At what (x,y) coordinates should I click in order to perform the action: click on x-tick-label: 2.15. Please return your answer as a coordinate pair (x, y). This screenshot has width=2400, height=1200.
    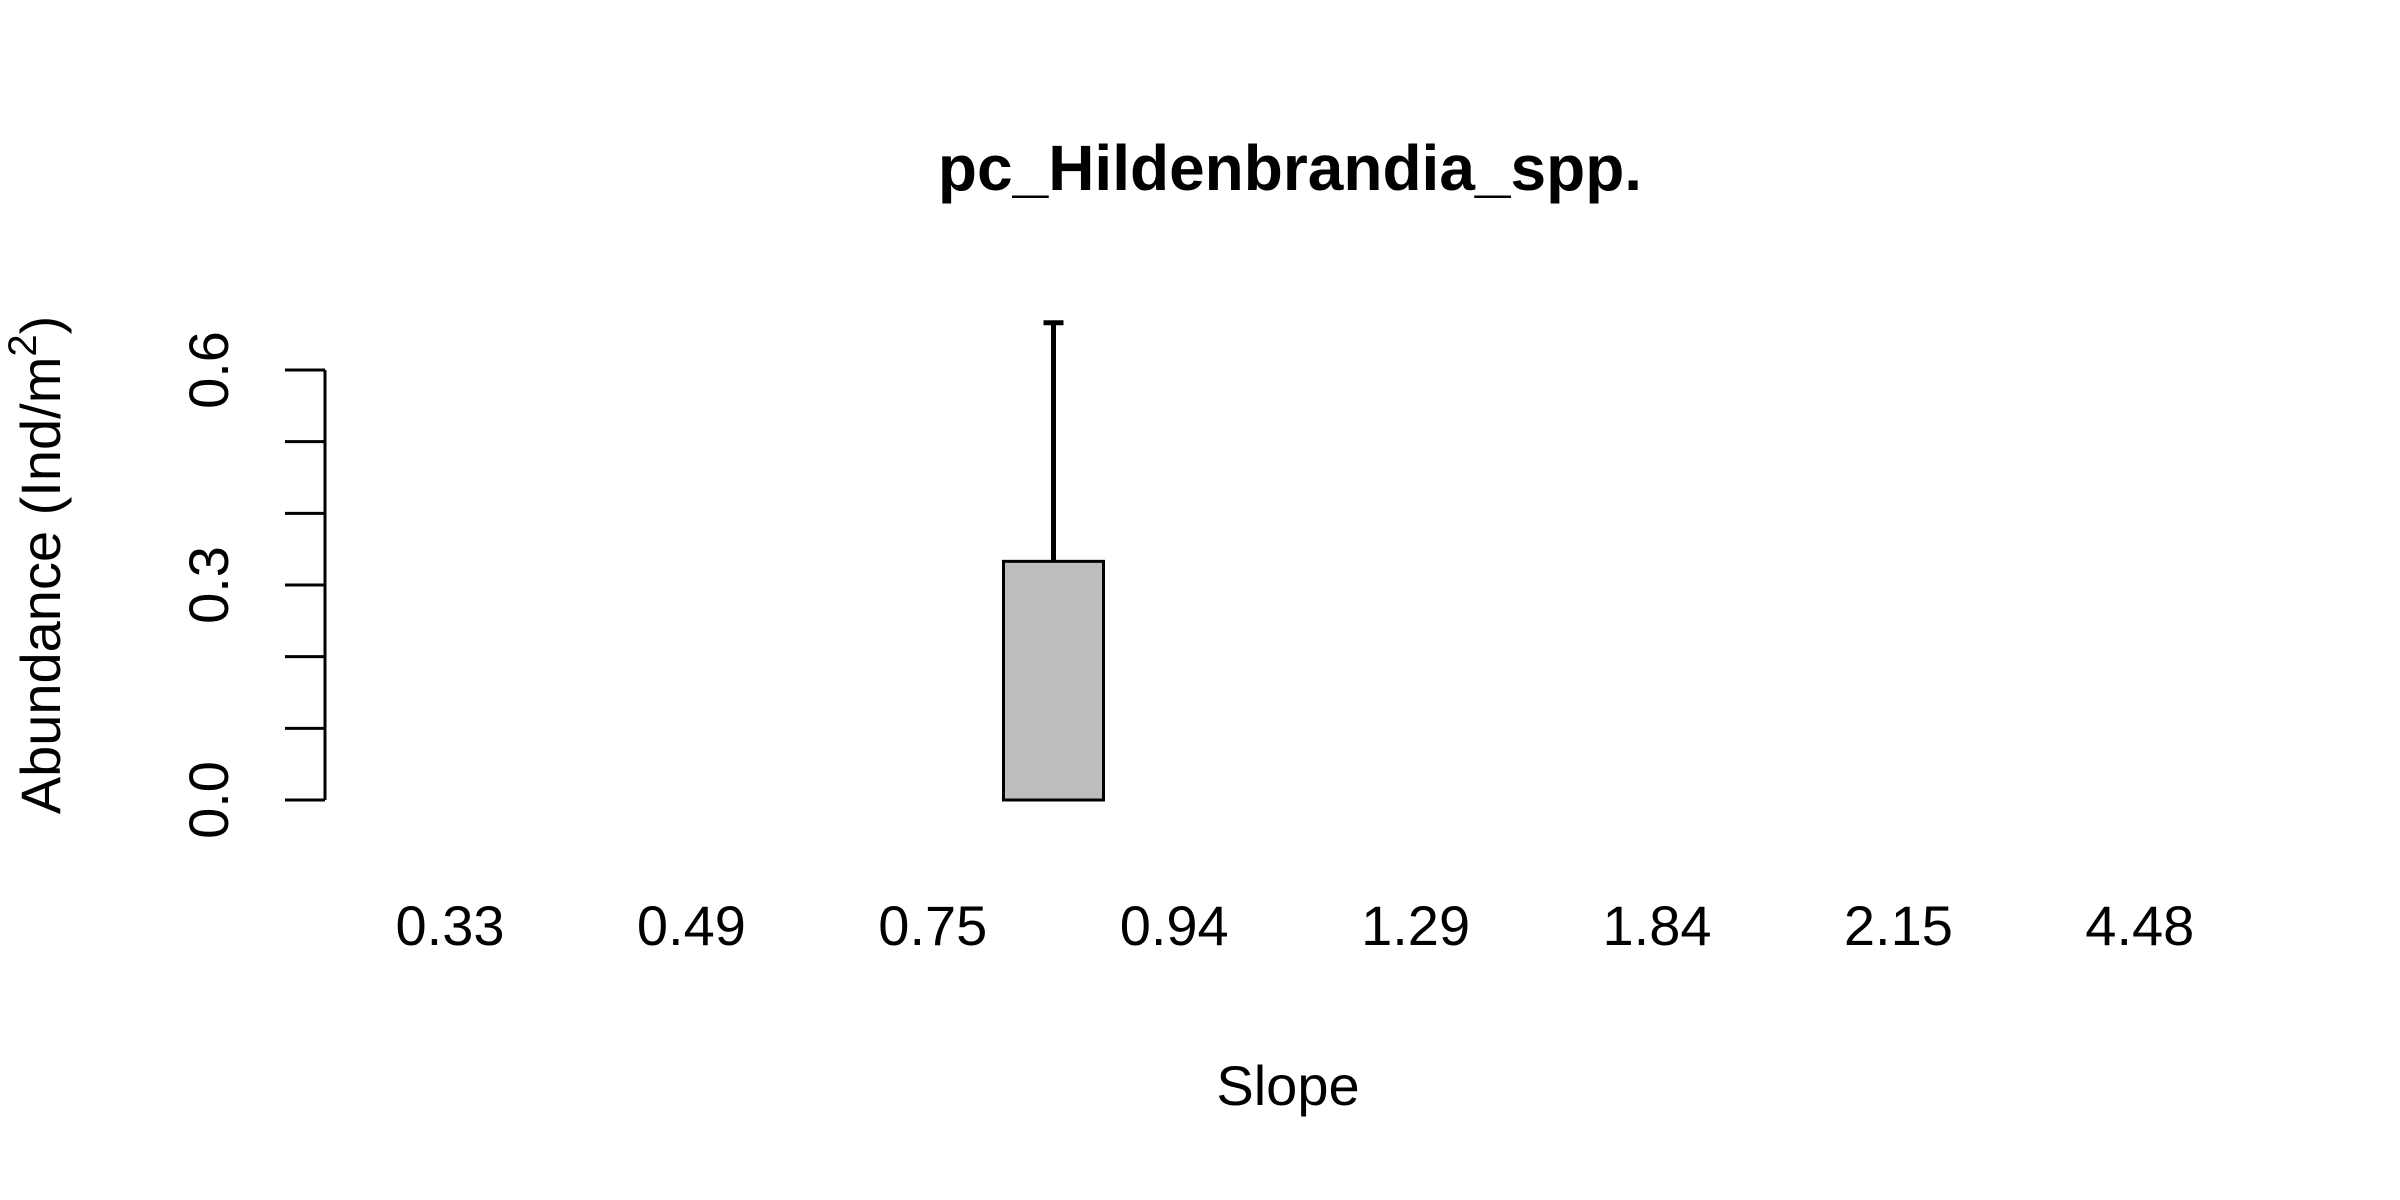
    Looking at the image, I should click on (1898, 925).